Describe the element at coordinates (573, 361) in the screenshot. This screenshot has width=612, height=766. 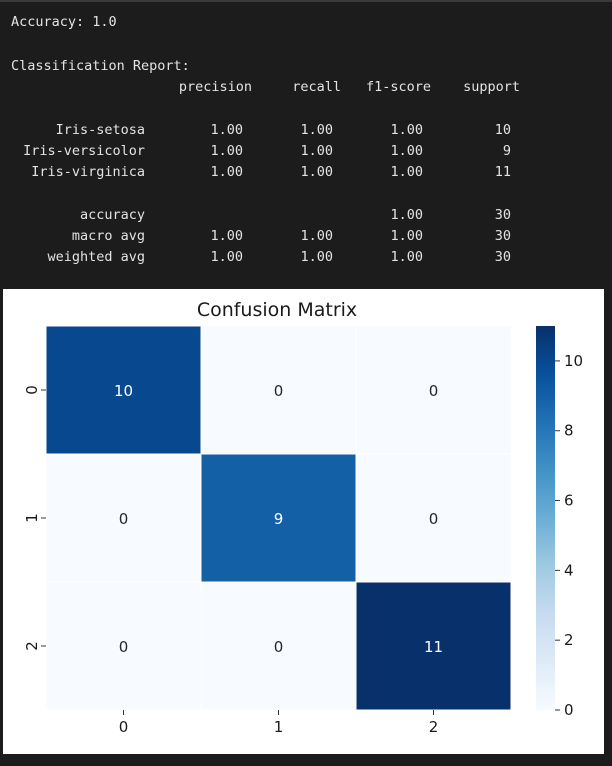
I see `colorbar-tick-label: 10` at that location.